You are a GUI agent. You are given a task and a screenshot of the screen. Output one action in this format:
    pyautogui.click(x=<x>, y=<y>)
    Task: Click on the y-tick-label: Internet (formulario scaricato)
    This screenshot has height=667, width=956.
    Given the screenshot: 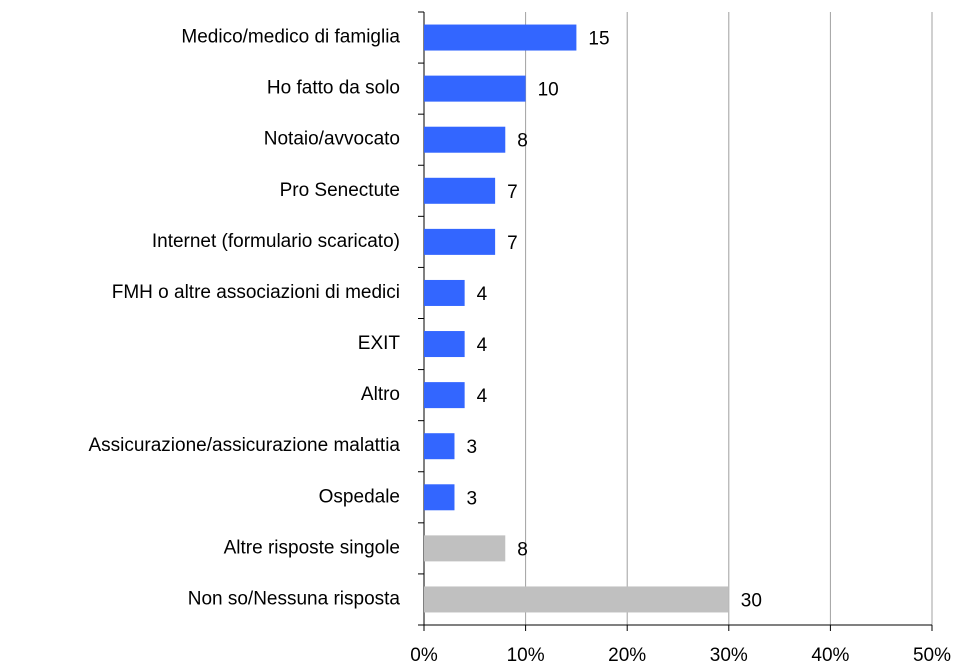 What is the action you would take?
    pyautogui.click(x=276, y=241)
    